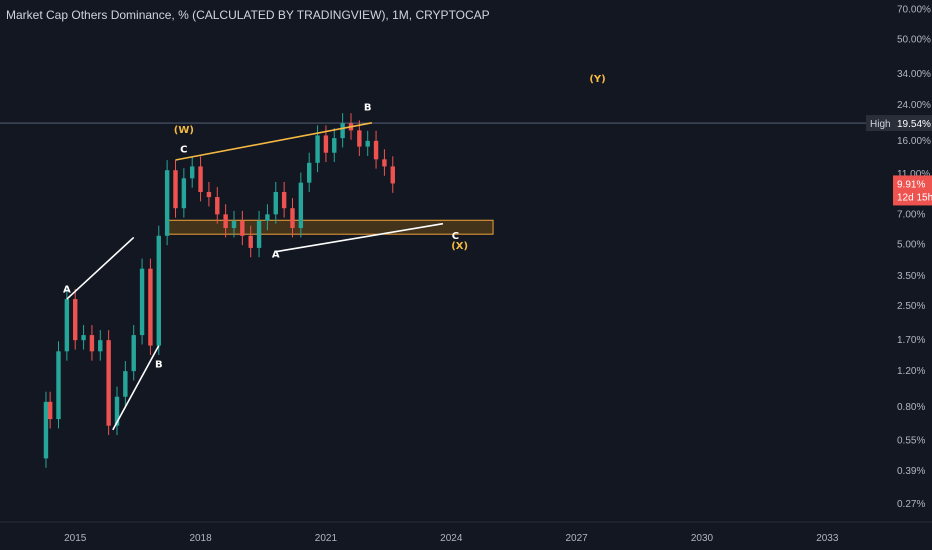 This screenshot has width=932, height=550. I want to click on x-tick-label: 2027, so click(576, 538).